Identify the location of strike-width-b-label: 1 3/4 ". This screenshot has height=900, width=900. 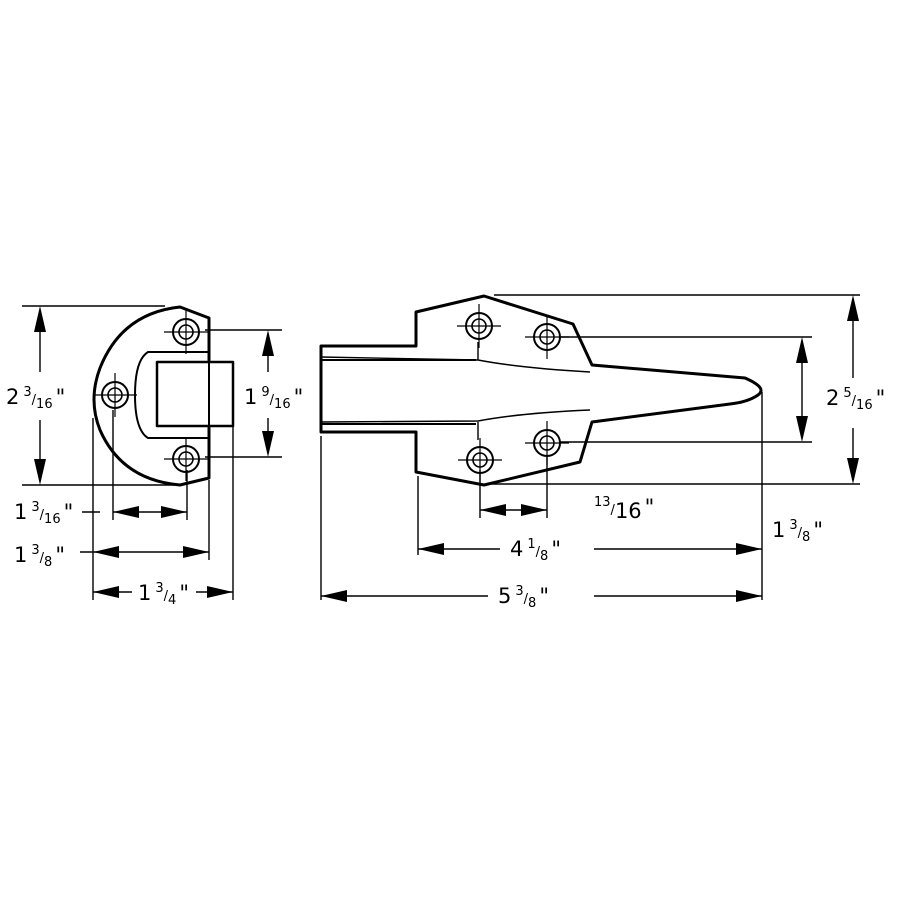
(163, 594).